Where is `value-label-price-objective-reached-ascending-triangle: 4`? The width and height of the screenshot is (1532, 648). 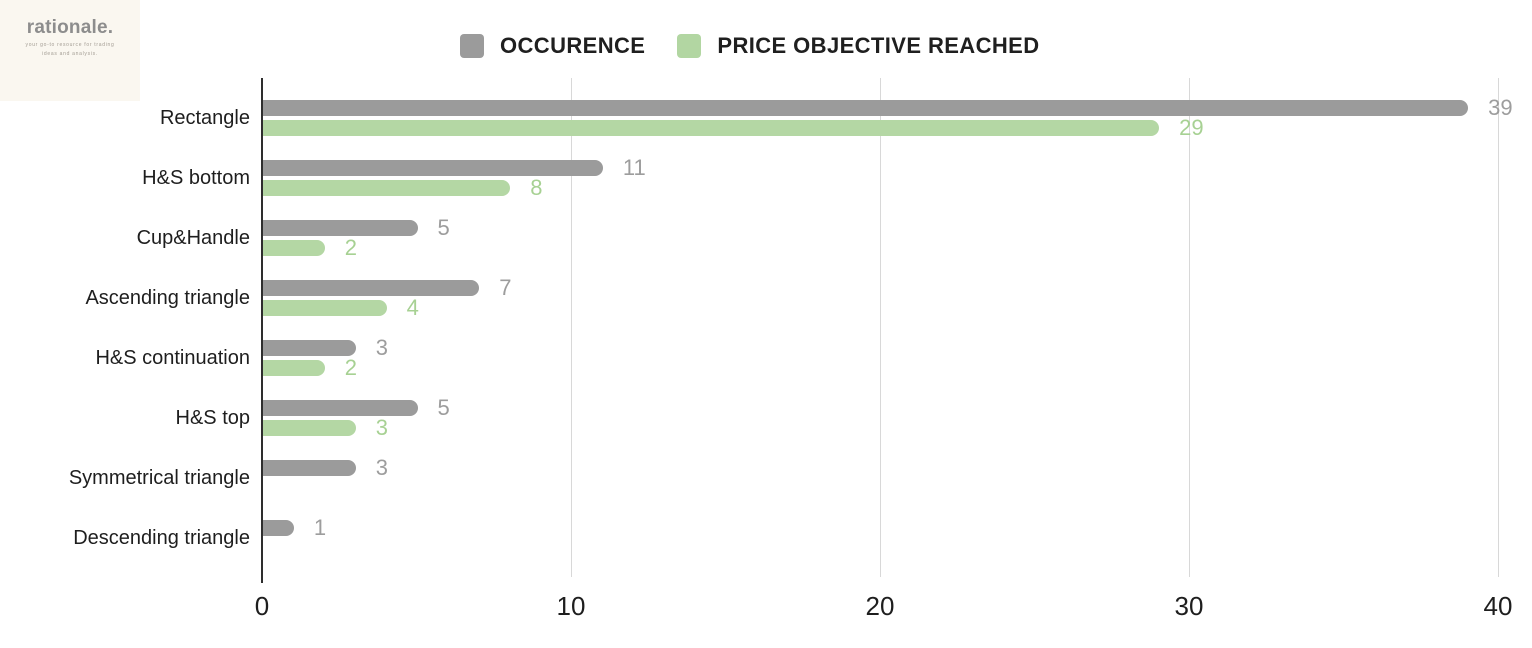
value-label-price-objective-reached-ascending-triangle: 4 is located at coordinates (412, 307).